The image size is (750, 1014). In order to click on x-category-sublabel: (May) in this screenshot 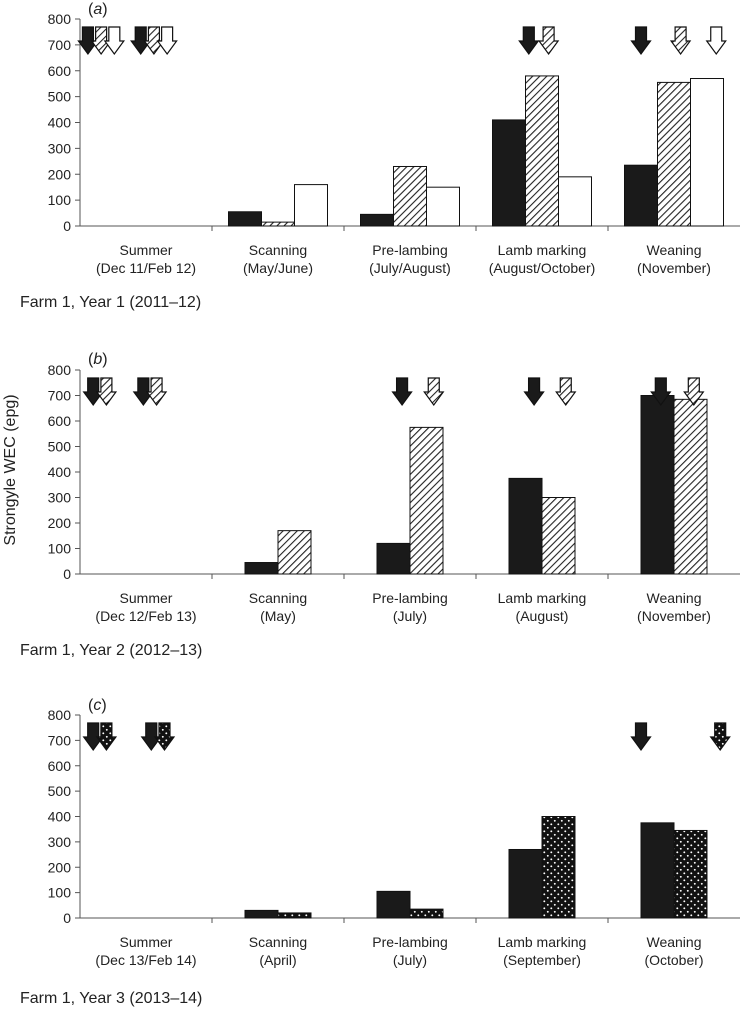, I will do `click(278, 616)`.